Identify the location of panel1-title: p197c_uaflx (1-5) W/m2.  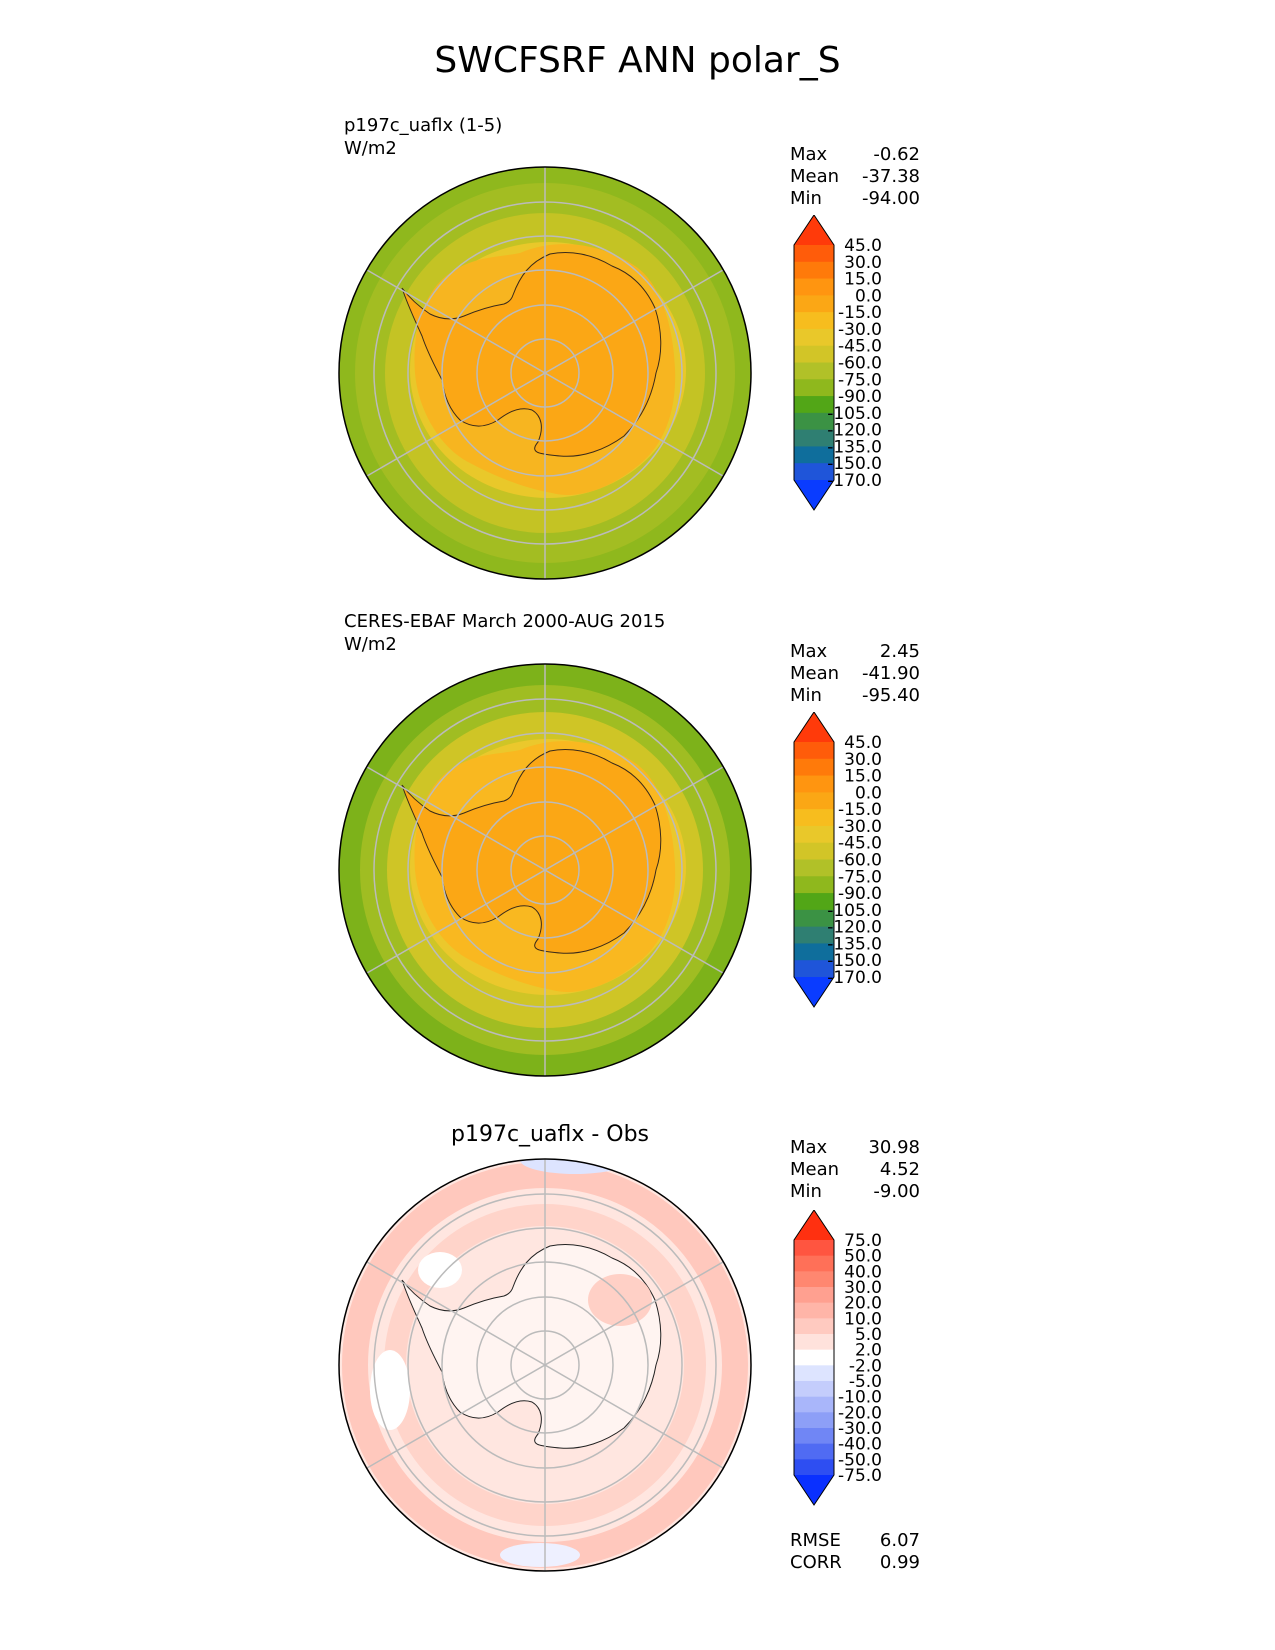
(423, 137).